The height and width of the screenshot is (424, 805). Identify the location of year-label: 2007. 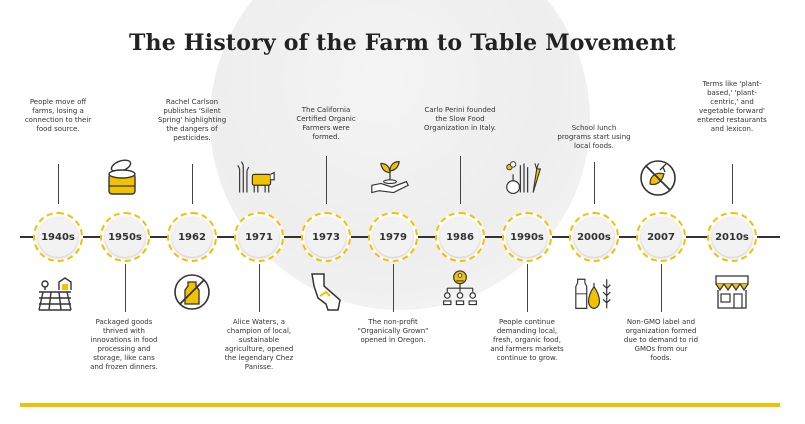
(661, 237).